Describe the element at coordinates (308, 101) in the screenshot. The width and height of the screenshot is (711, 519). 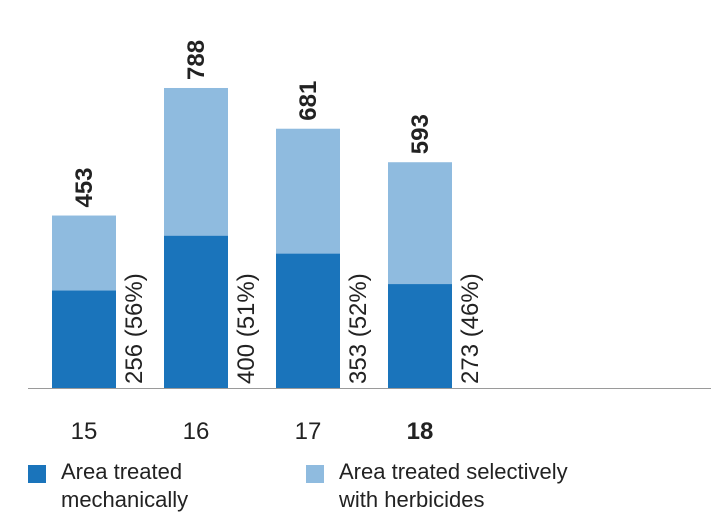
I see `bar-total-label: 681` at that location.